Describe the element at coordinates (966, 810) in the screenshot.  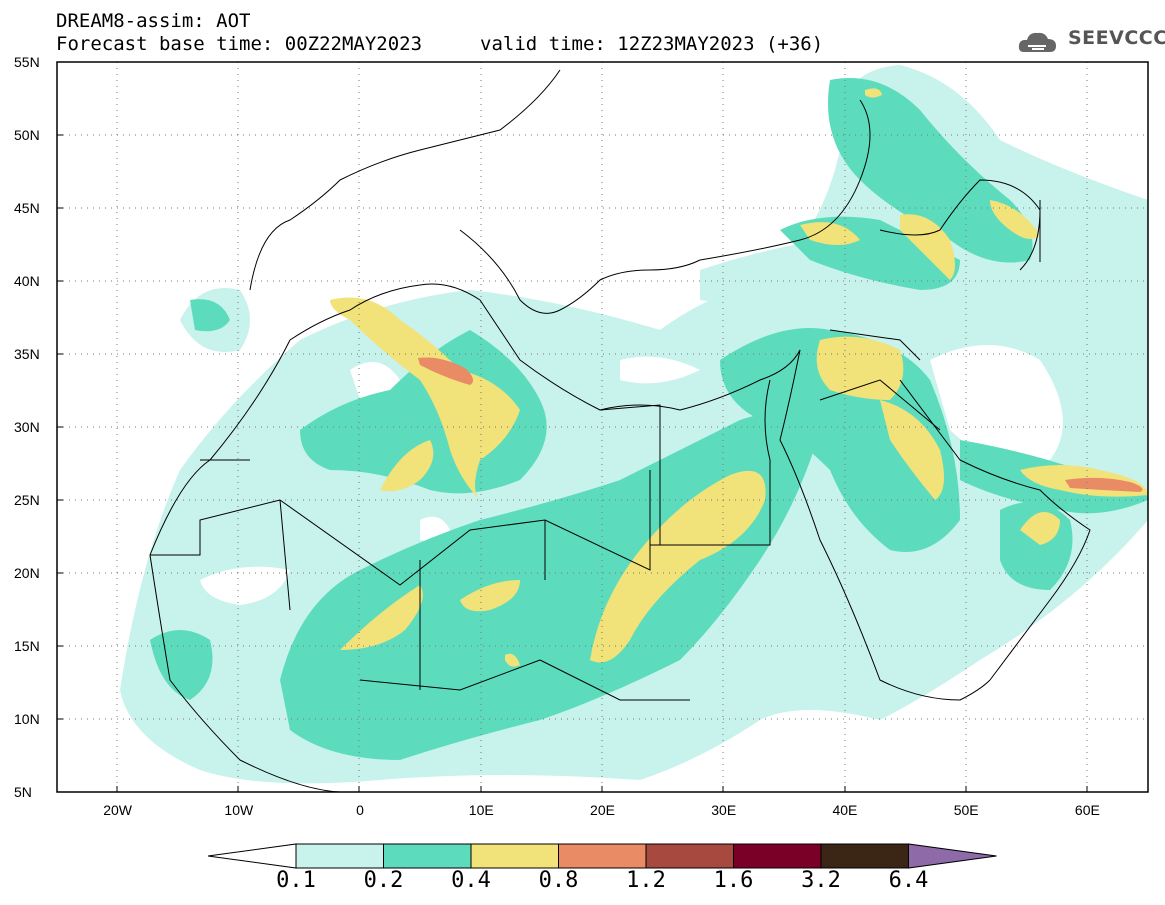
I see `lon-tick-label: 50E` at that location.